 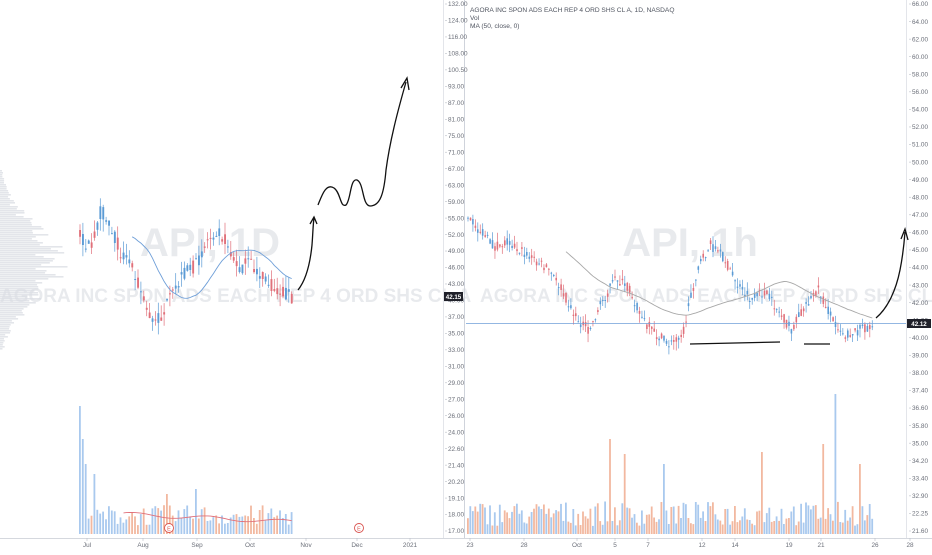 What do you see at coordinates (920, 162) in the screenshot?
I see `right-y-tick-label: 50.00` at bounding box center [920, 162].